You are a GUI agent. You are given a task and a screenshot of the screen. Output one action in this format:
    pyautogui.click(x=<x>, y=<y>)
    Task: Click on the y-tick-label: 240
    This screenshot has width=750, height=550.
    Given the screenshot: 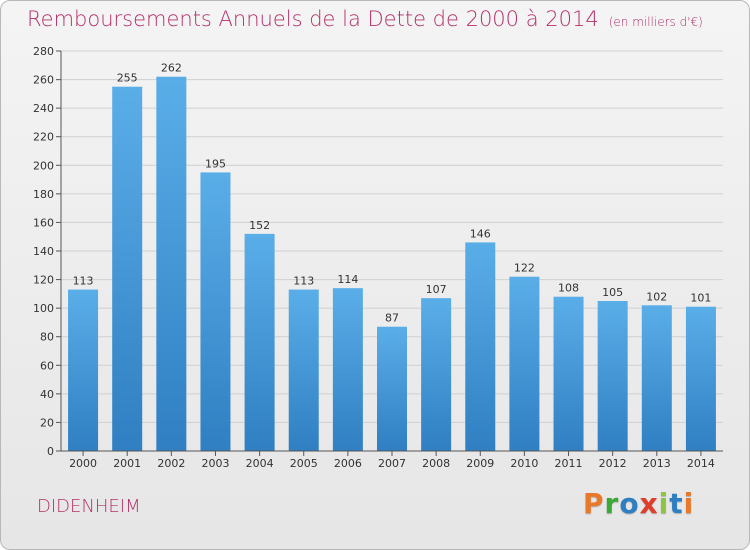 What is the action you would take?
    pyautogui.click(x=43, y=108)
    